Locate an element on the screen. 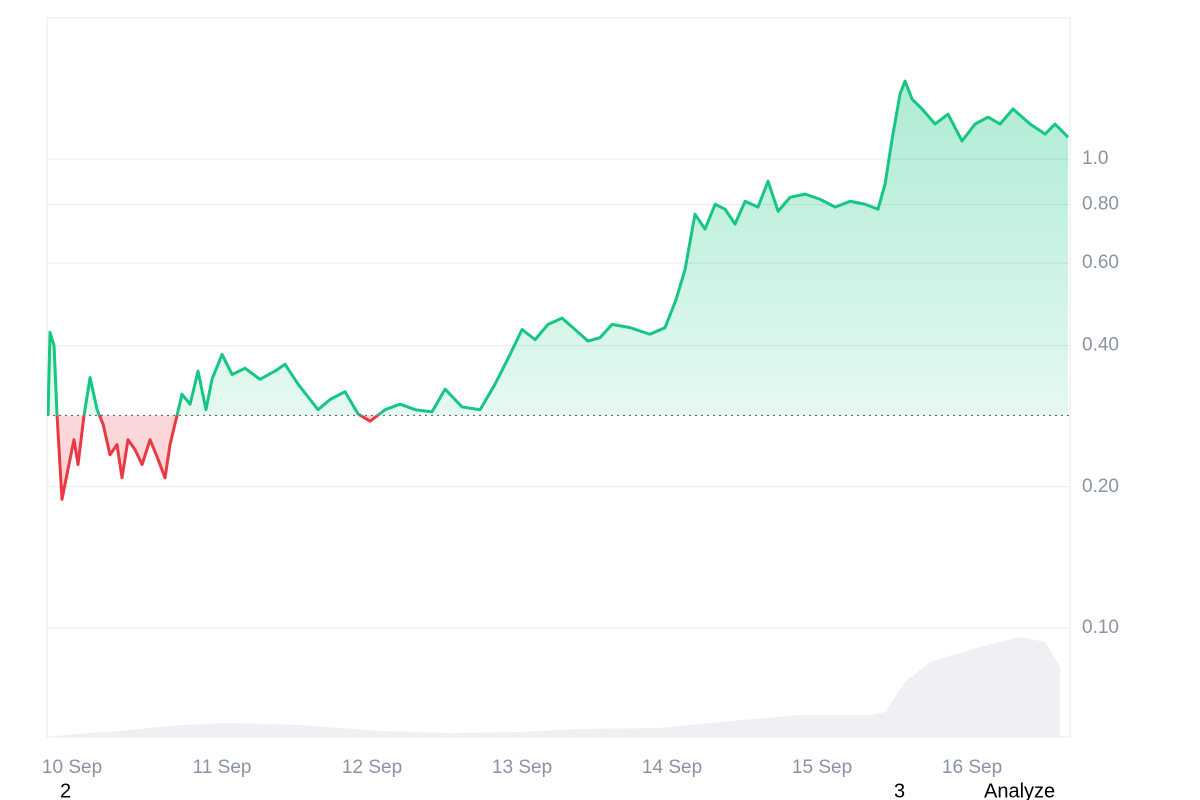 The width and height of the screenshot is (1200, 800). footer-label: 2 is located at coordinates (65, 790).